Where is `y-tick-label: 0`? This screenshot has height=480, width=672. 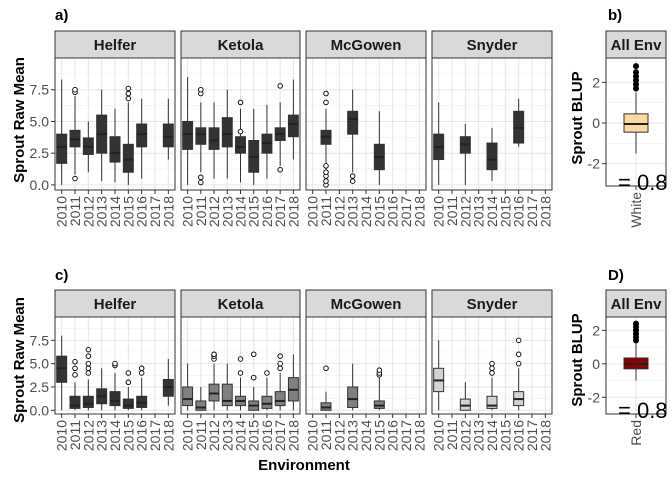
y-tick-label: 0 is located at coordinates (596, 364).